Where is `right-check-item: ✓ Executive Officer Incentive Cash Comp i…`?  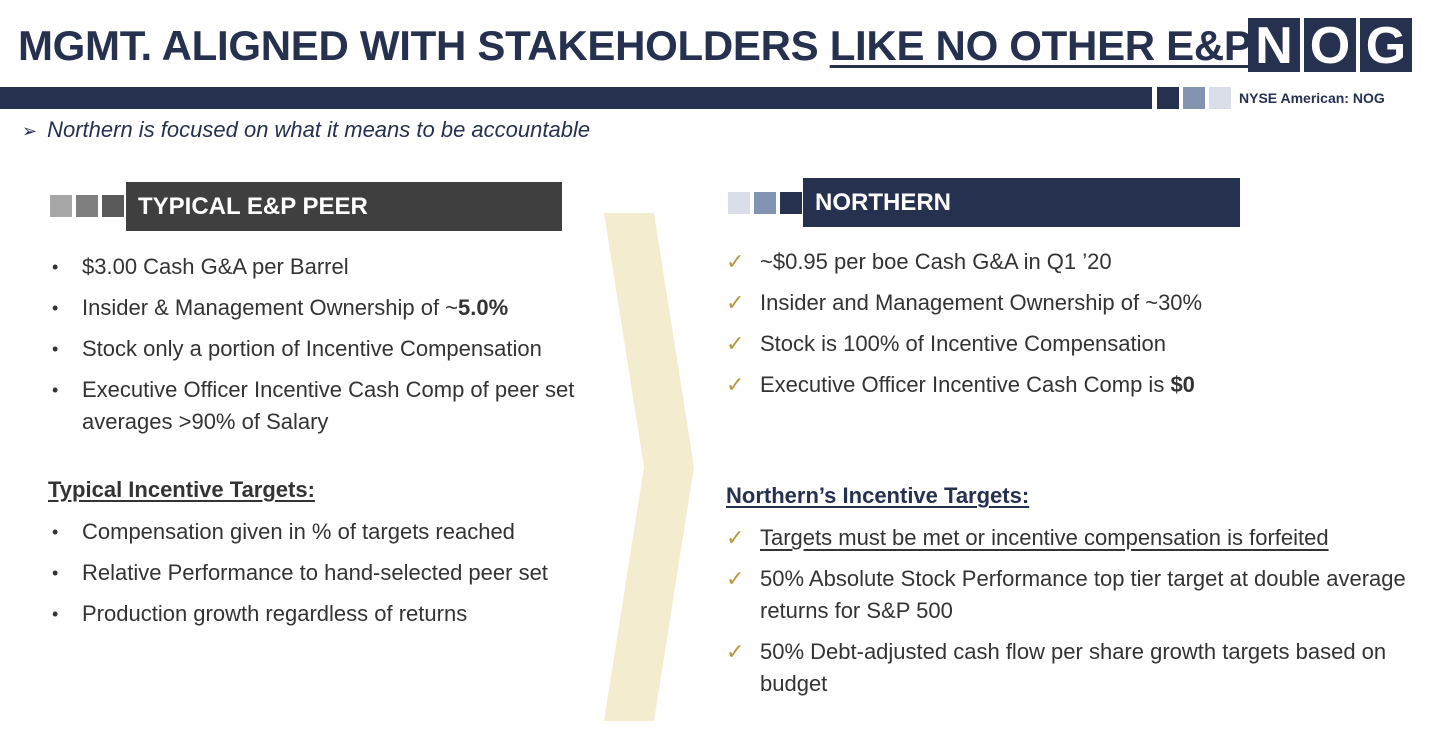 right-check-item: ✓ Executive Officer Incentive Cash Comp i… is located at coordinates (1071, 385).